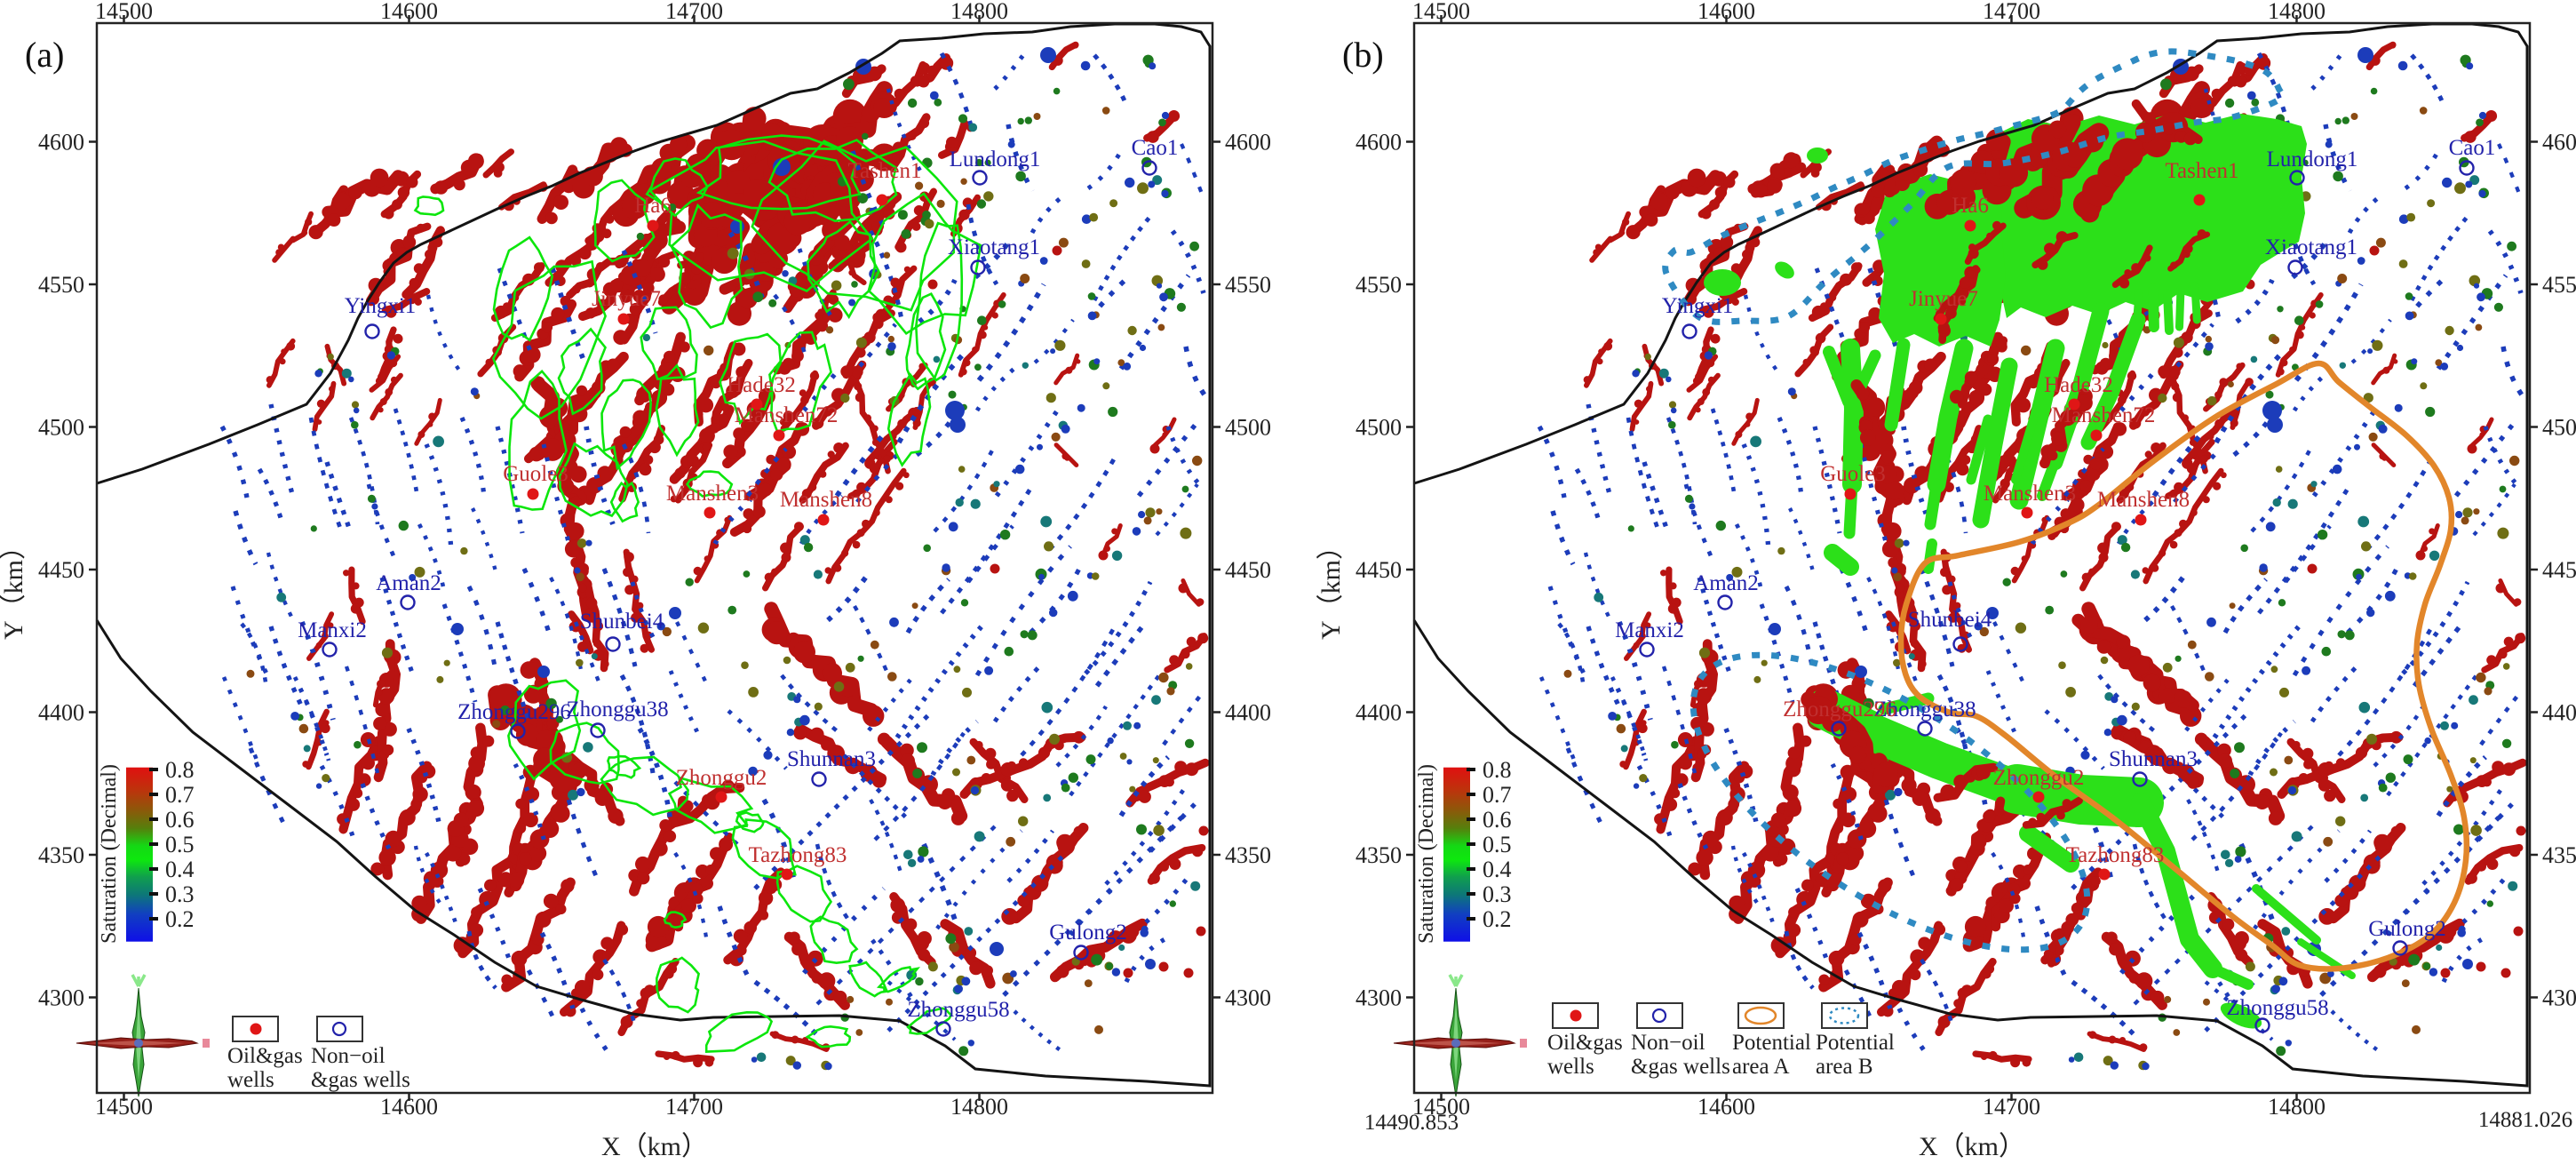  What do you see at coordinates (180, 770) in the screenshot?
I see `svg-text: 0.8` at bounding box center [180, 770].